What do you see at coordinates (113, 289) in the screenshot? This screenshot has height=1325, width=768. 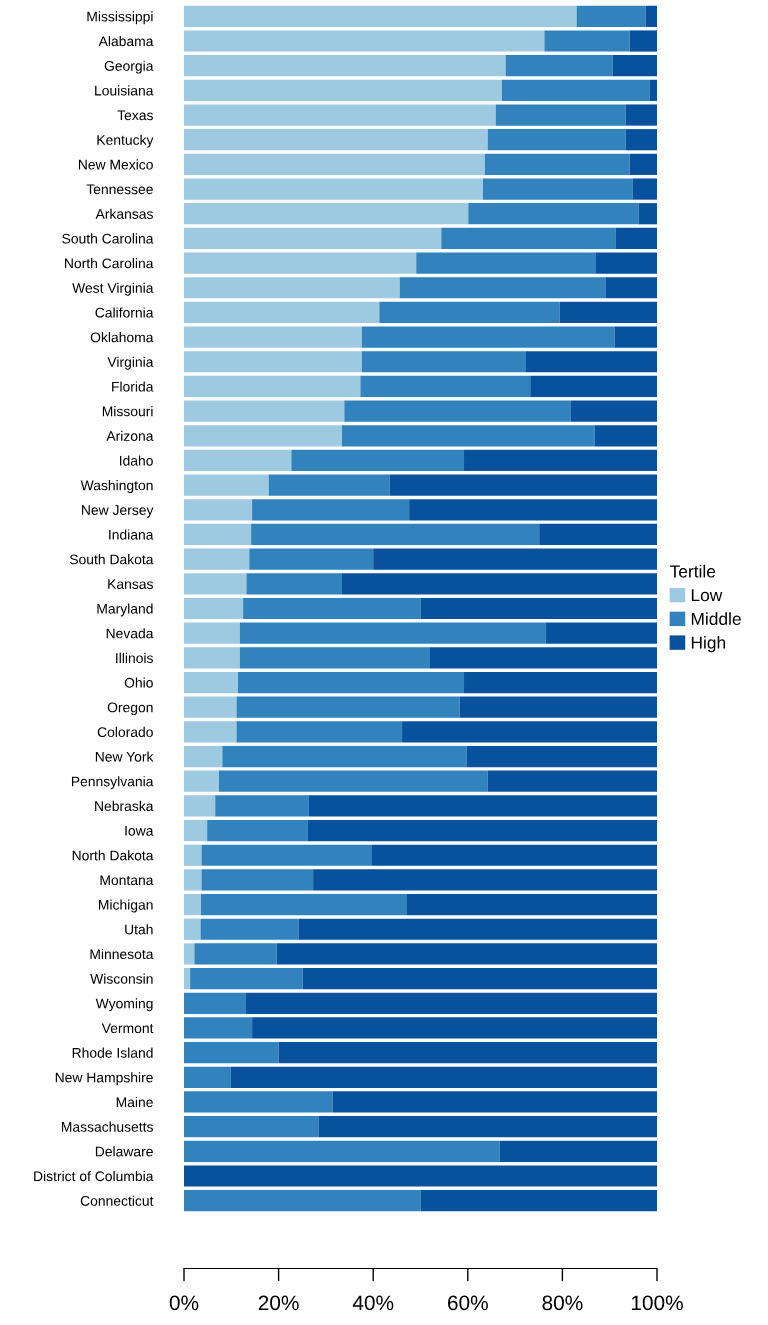 I see `y-tick-label: West Virginia` at bounding box center [113, 289].